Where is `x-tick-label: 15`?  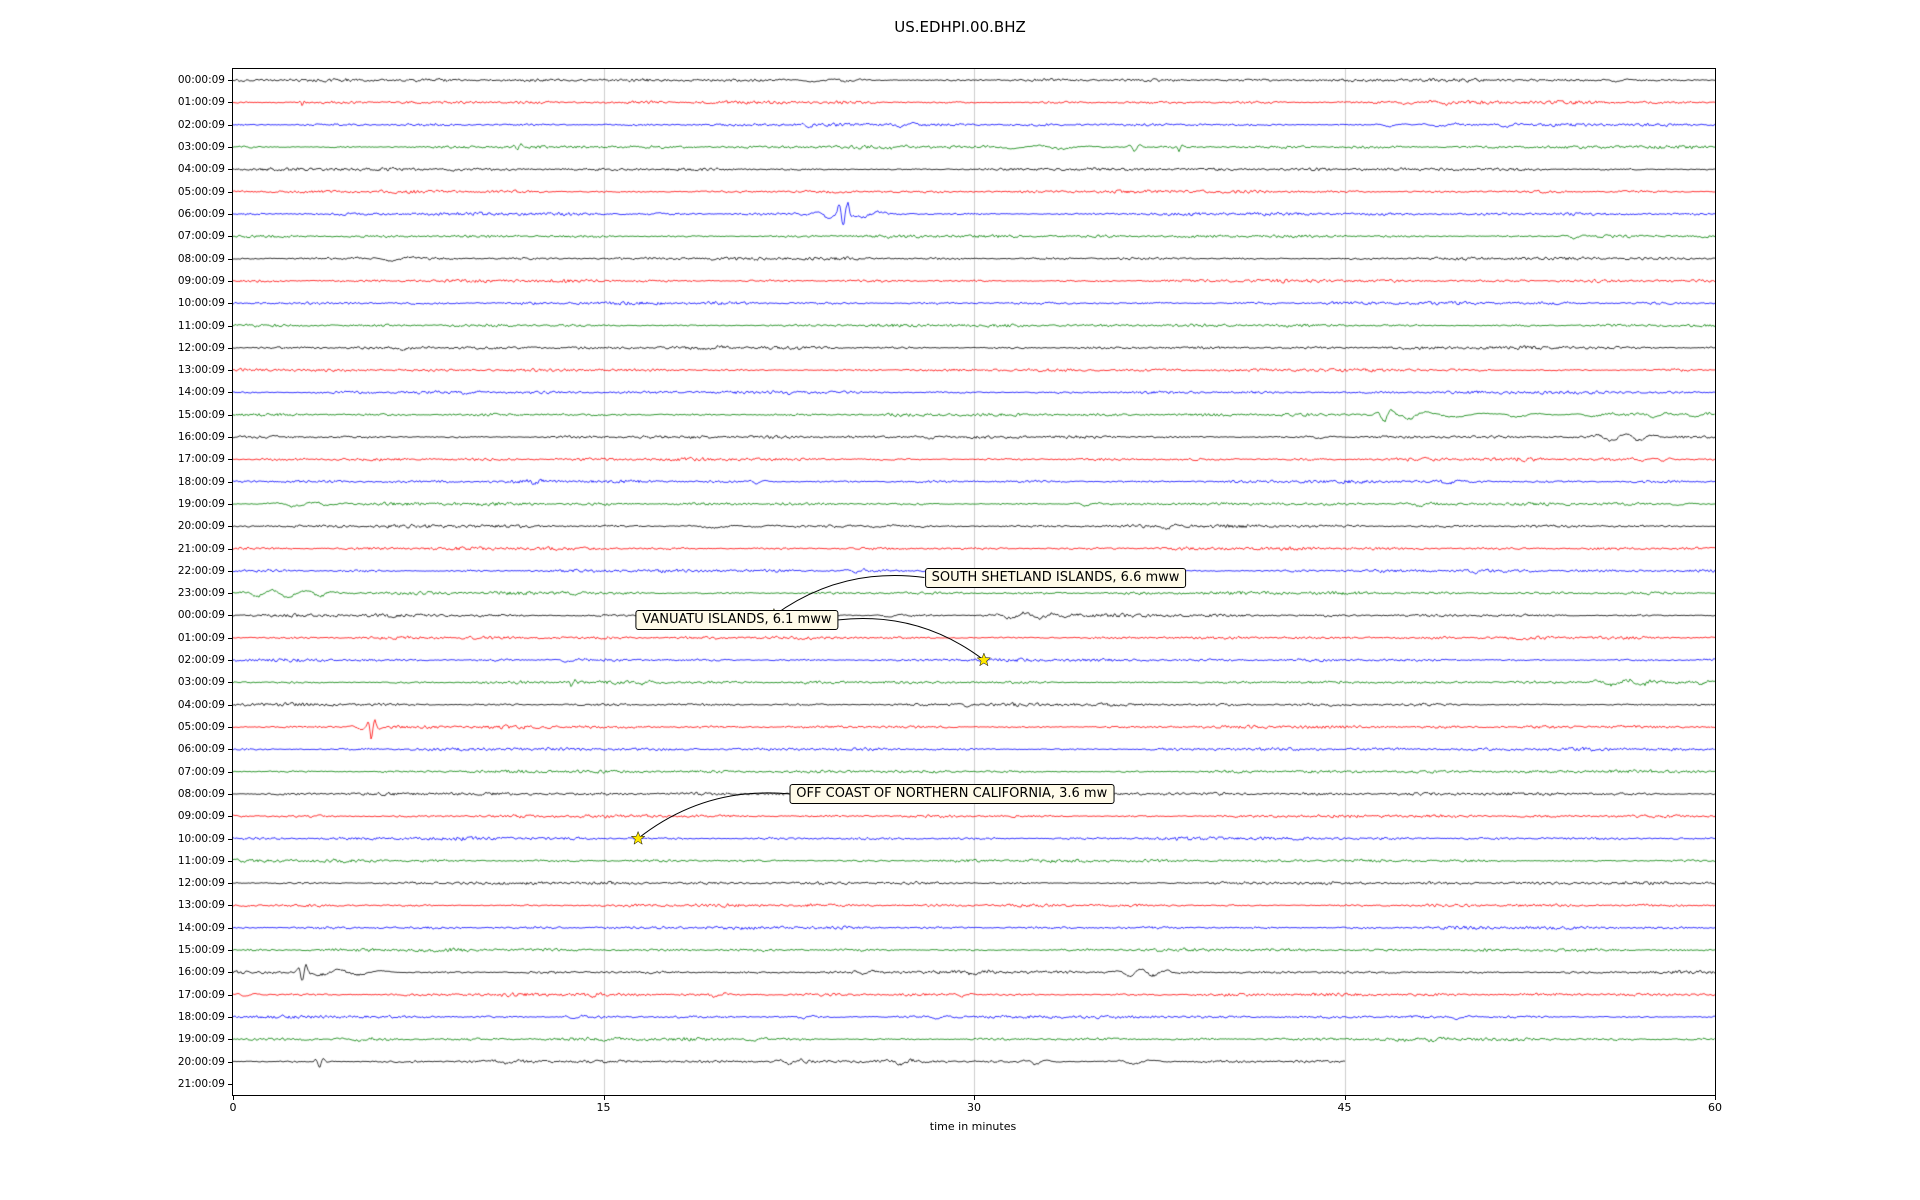
x-tick-label: 15 is located at coordinates (603, 1107).